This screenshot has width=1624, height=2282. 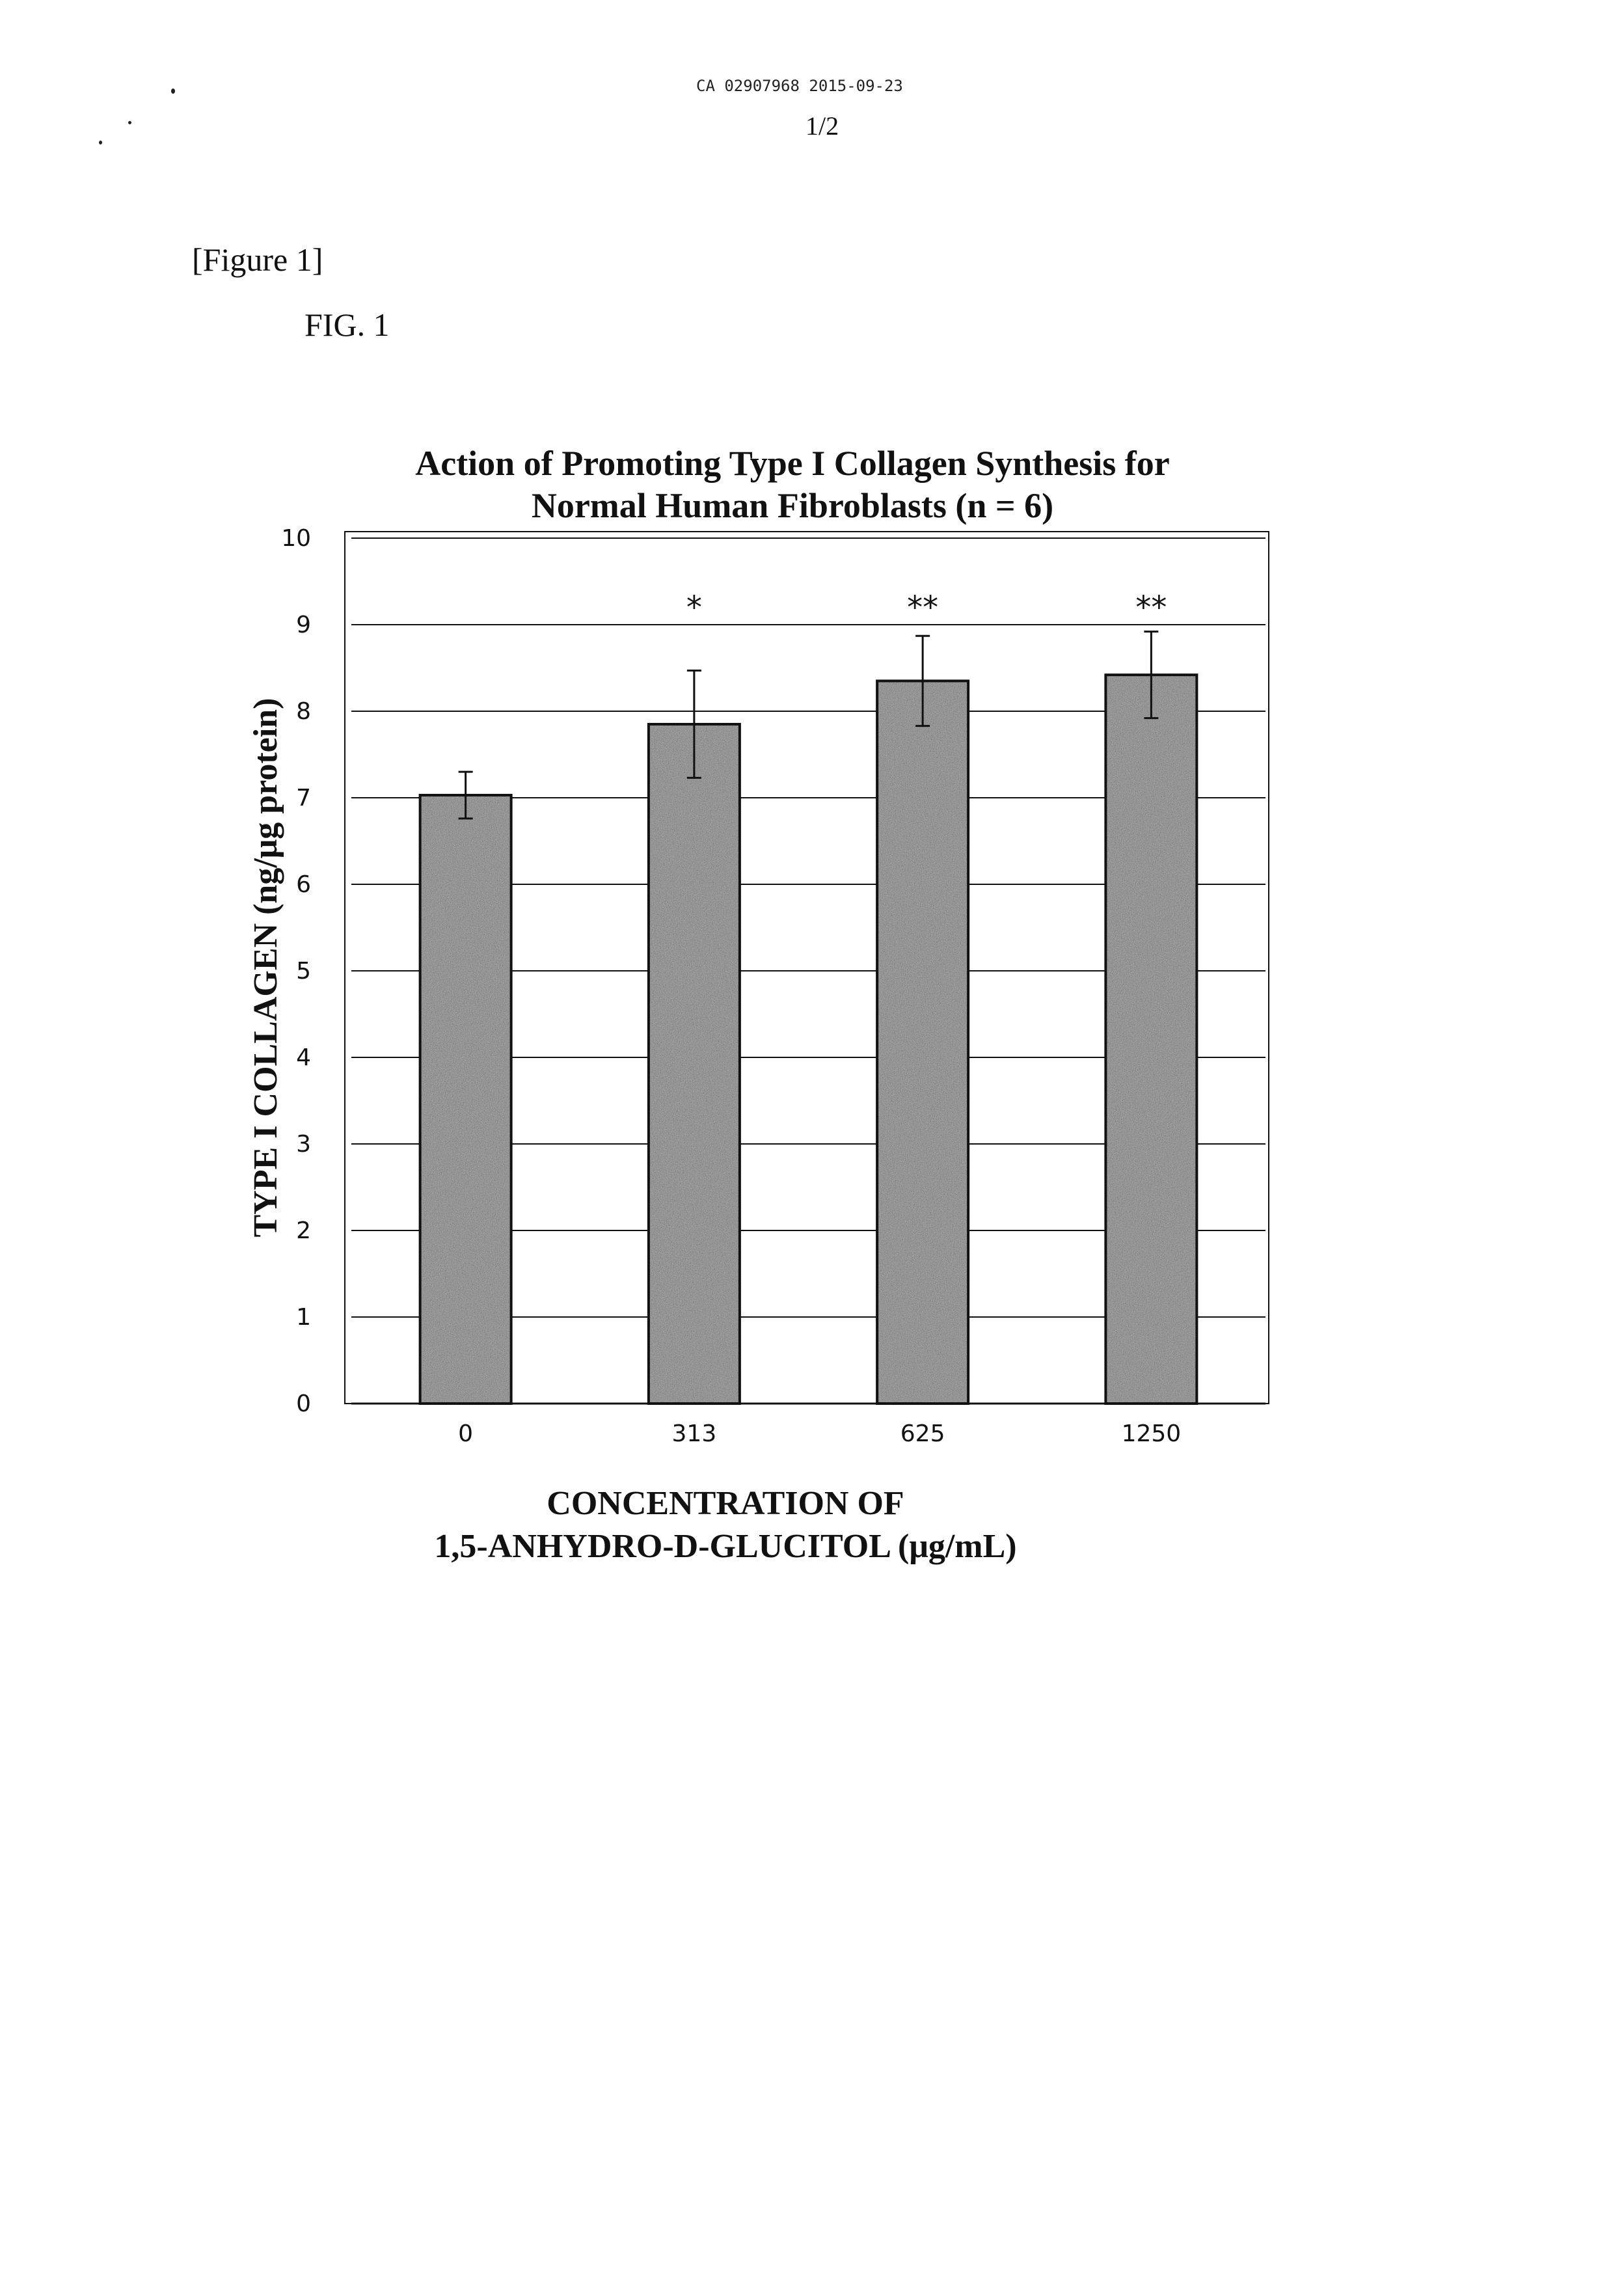 What do you see at coordinates (303, 798) in the screenshot?
I see `y-tick-label: 7` at bounding box center [303, 798].